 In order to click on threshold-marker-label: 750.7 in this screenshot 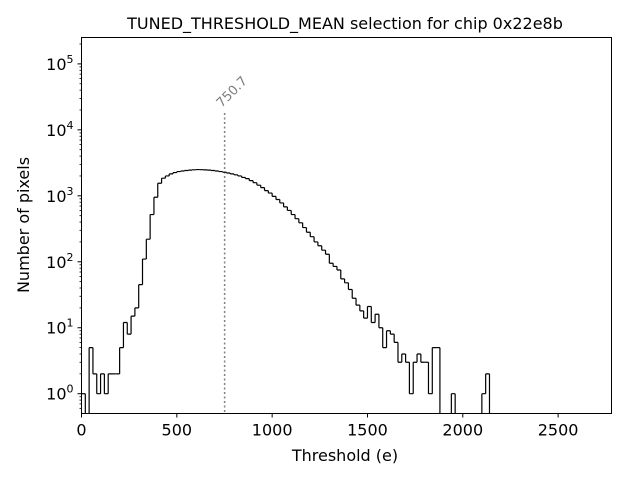, I will do `click(232, 92)`.